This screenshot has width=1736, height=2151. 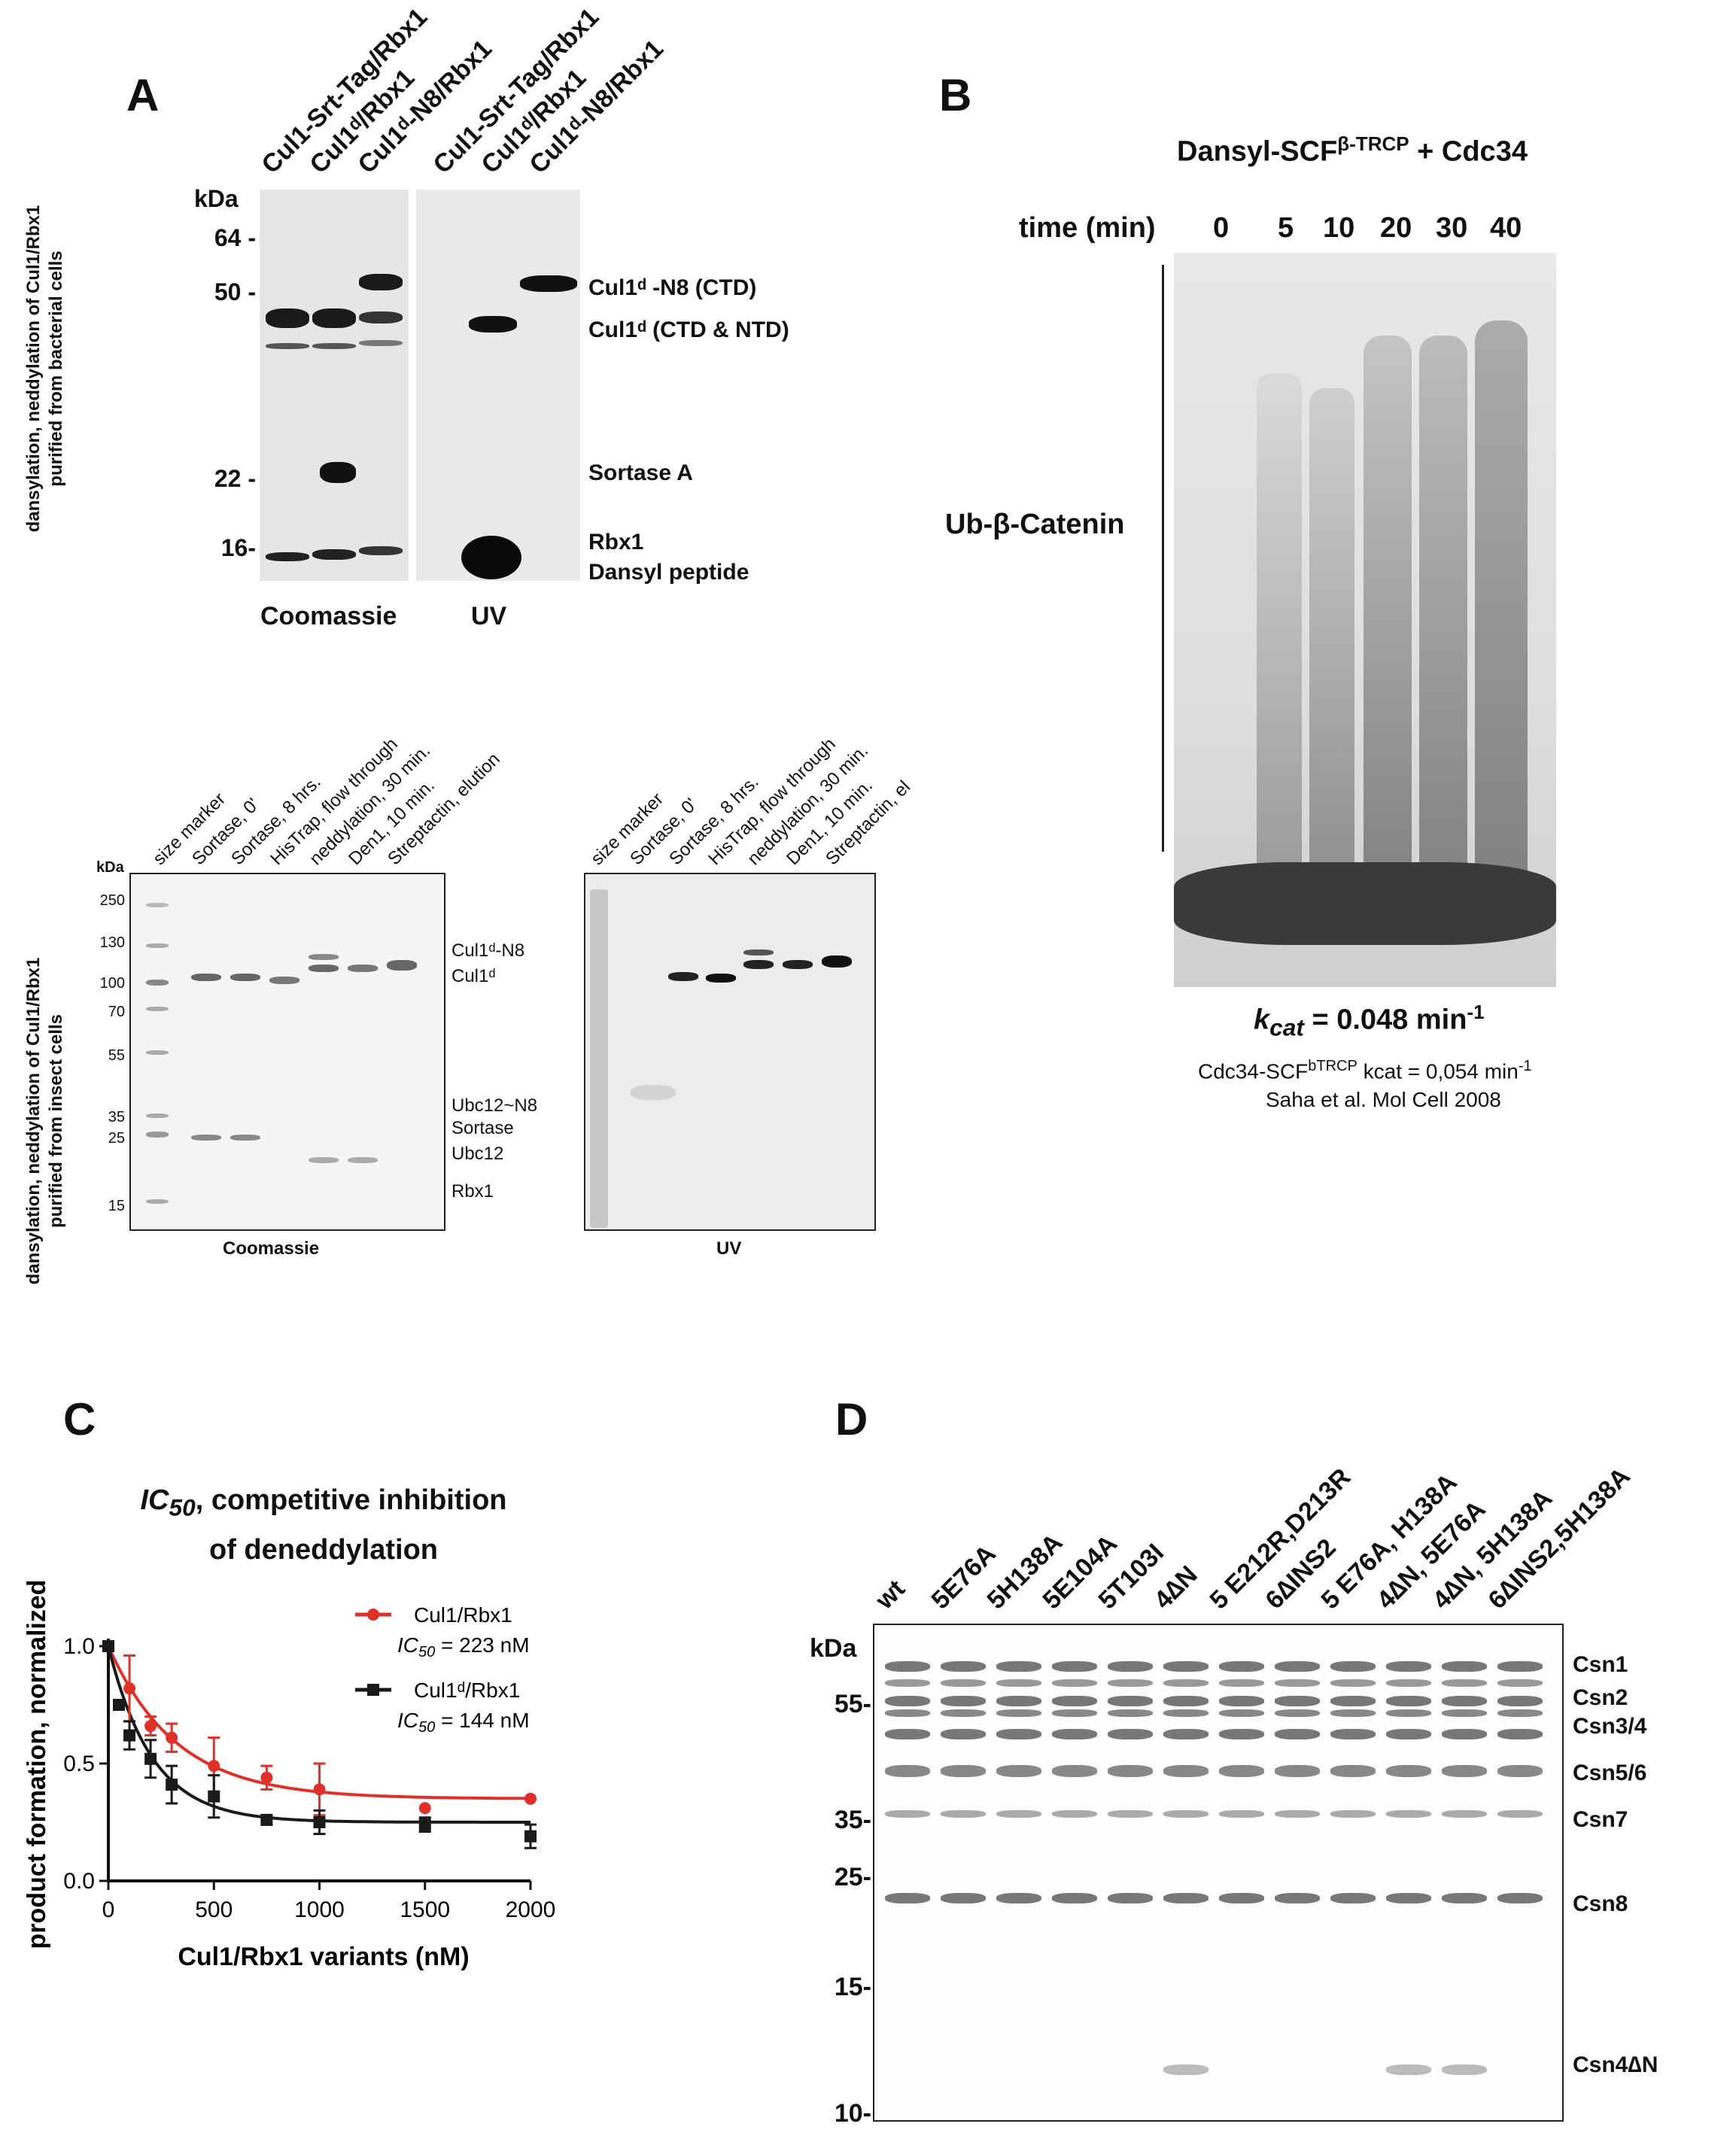 What do you see at coordinates (1610, 1773) in the screenshot?
I see `band-label: Csn5/6` at bounding box center [1610, 1773].